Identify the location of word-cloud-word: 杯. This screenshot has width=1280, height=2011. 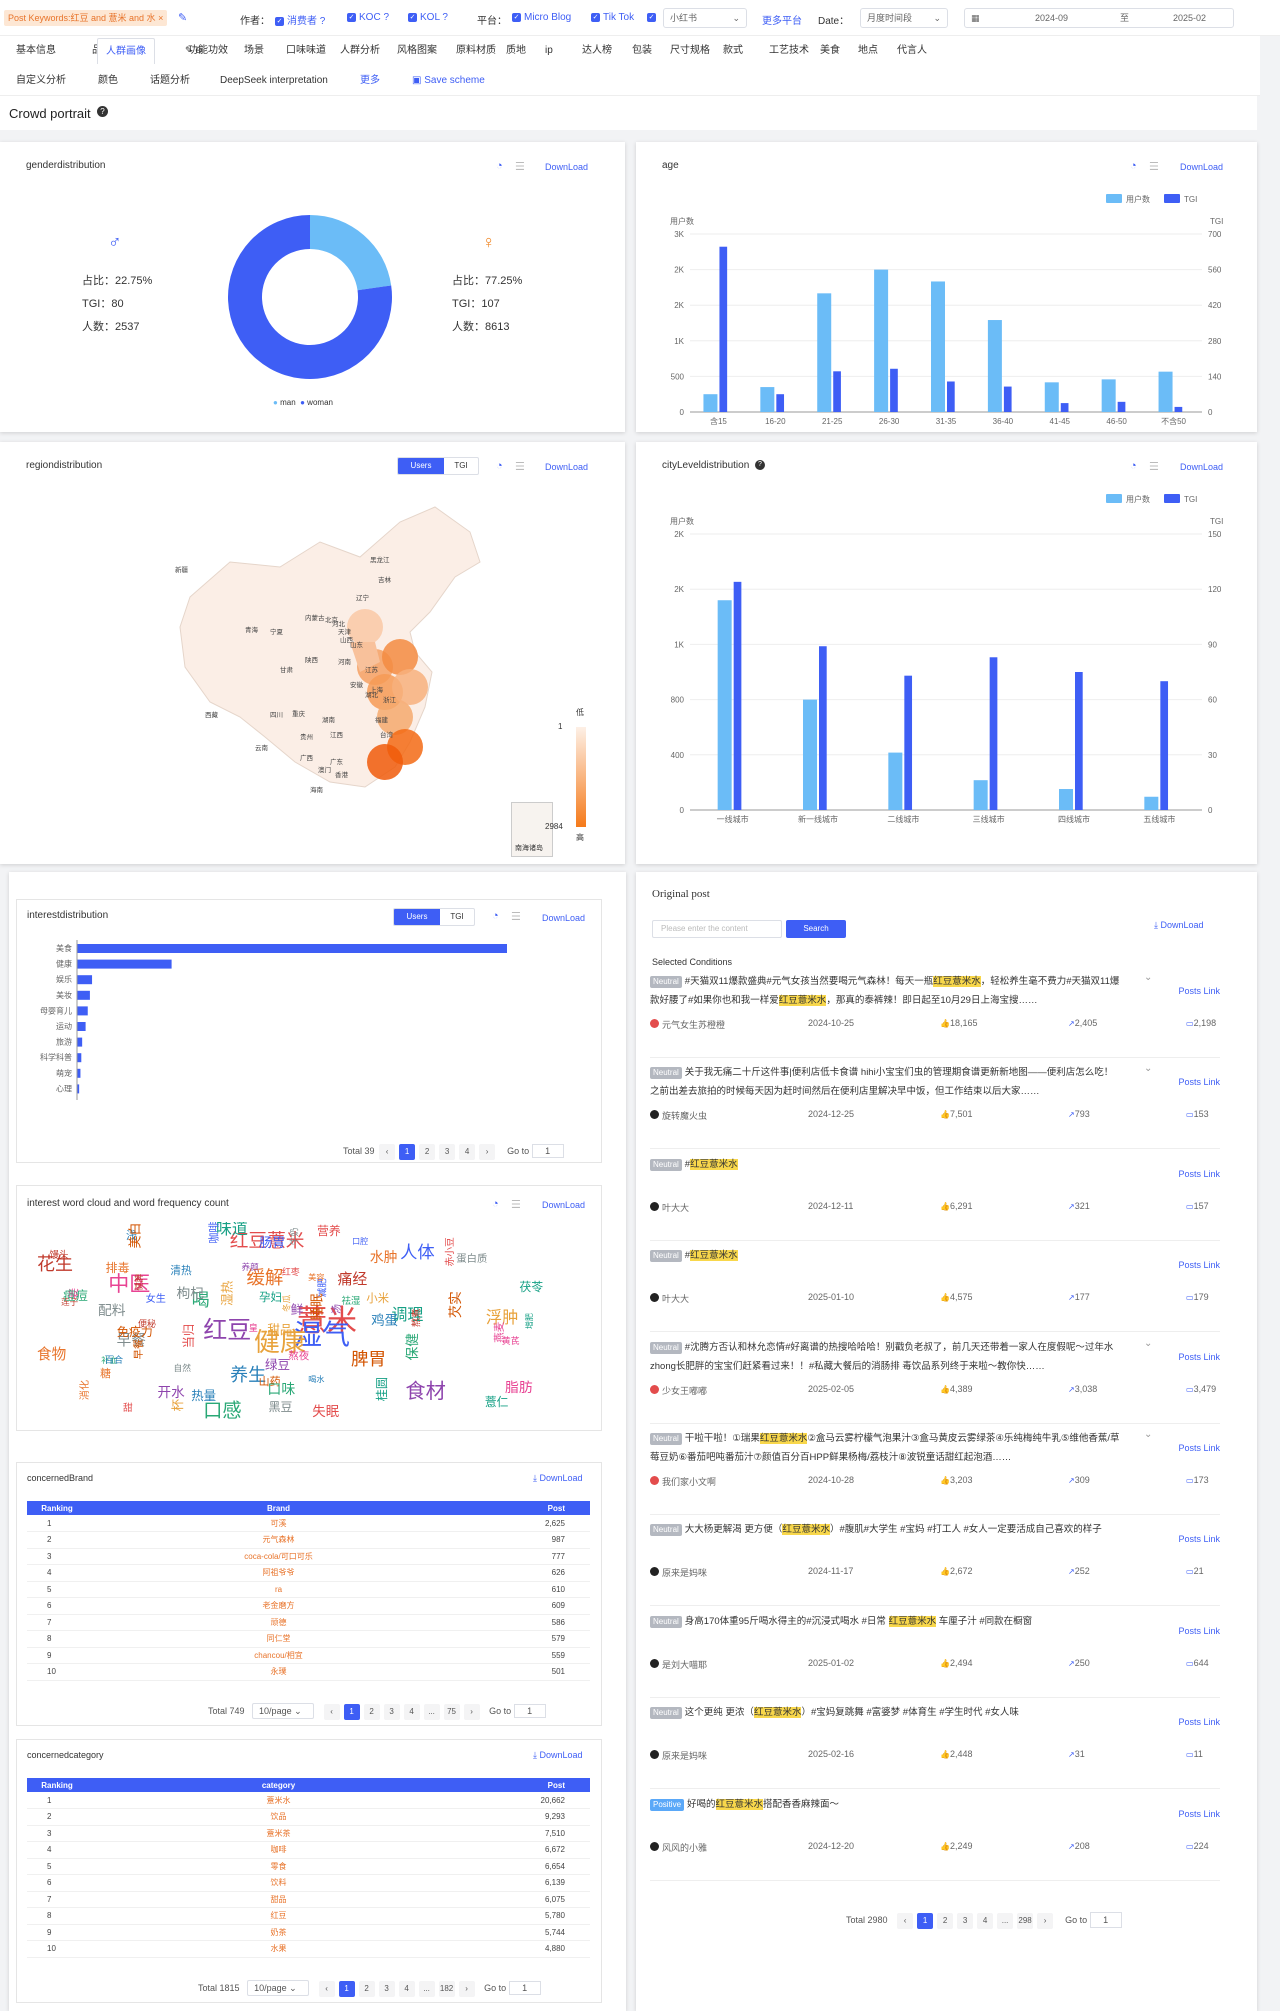
(177, 1405).